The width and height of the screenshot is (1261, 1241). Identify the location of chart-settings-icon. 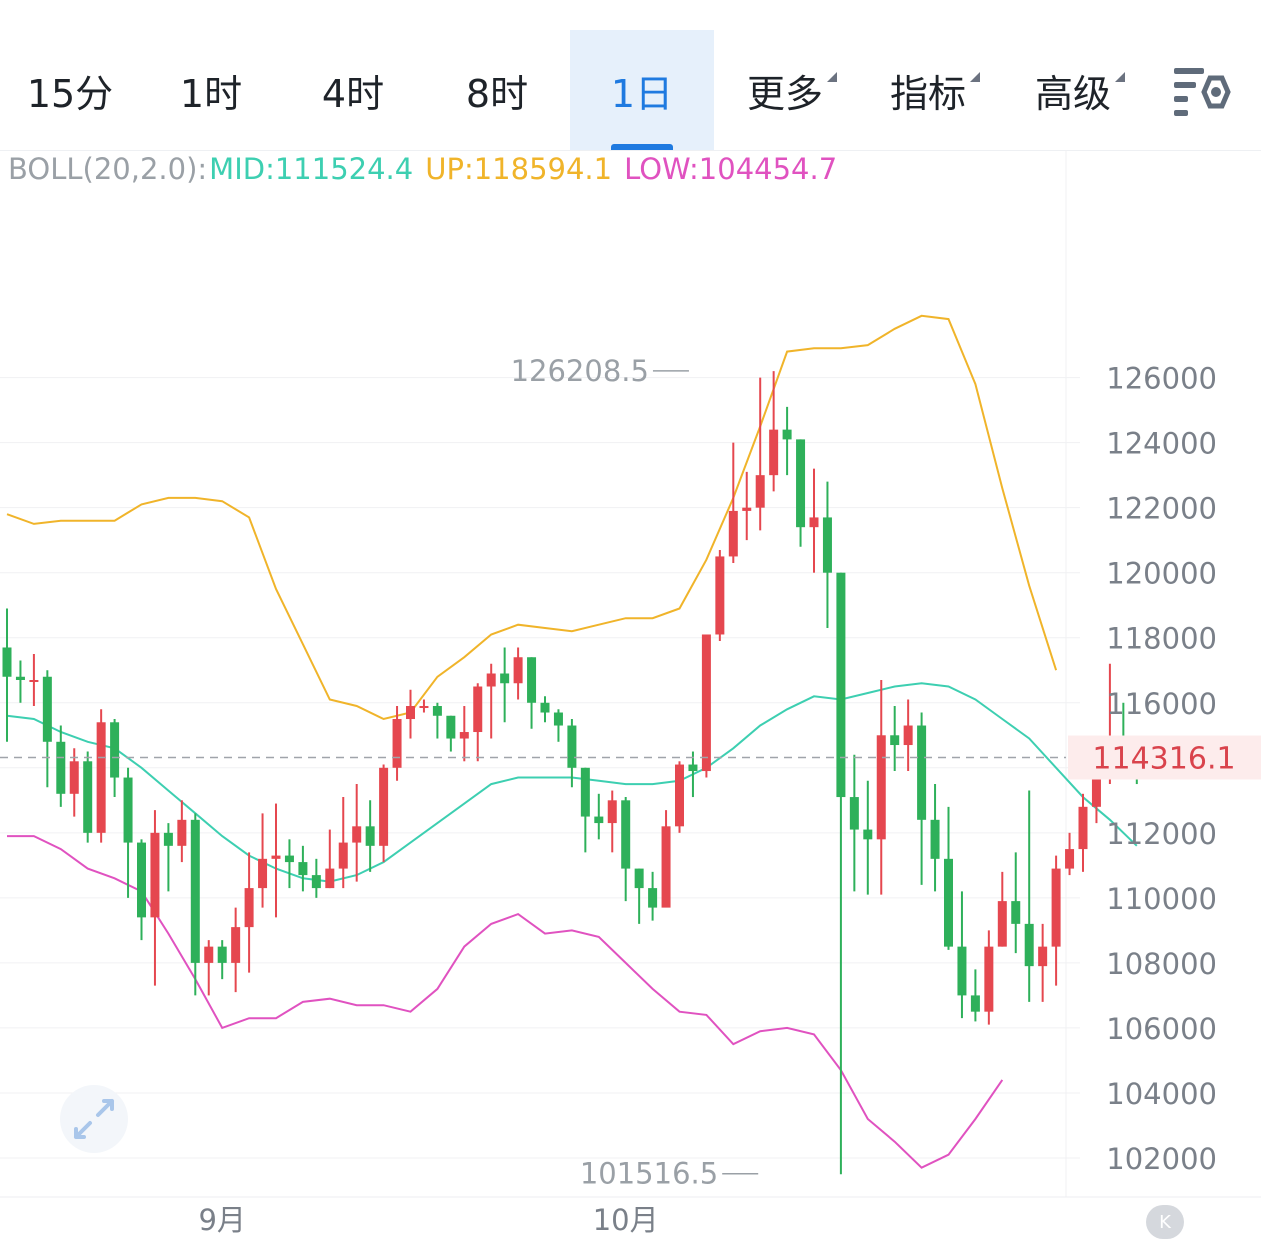
(1202, 92).